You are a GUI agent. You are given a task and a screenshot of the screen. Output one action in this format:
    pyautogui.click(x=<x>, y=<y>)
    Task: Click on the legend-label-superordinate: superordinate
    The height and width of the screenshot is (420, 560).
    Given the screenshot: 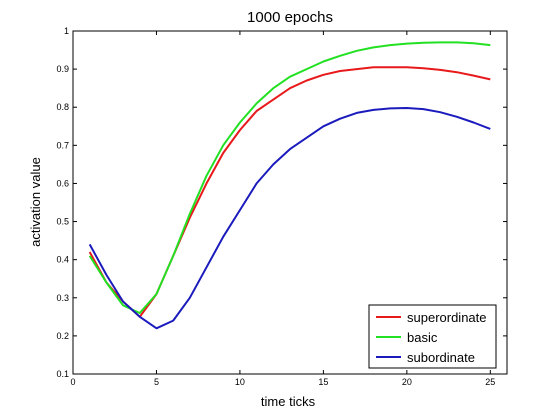 What is the action you would take?
    pyautogui.click(x=447, y=317)
    